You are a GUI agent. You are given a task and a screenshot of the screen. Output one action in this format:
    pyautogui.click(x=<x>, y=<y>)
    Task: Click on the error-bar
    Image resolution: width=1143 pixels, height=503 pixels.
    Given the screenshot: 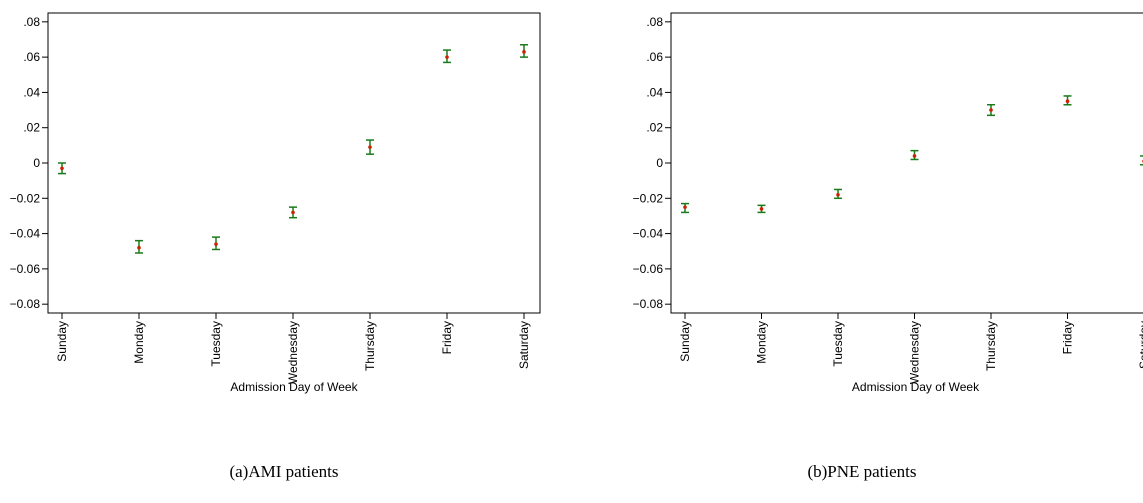 What is the action you would take?
    pyautogui.click(x=1141, y=160)
    